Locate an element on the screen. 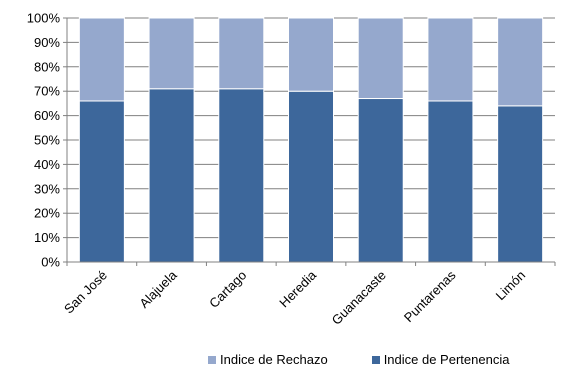 Image resolution: width=578 pixels, height=376 pixels. y-tick-label-9: 90% is located at coordinates (47, 42).